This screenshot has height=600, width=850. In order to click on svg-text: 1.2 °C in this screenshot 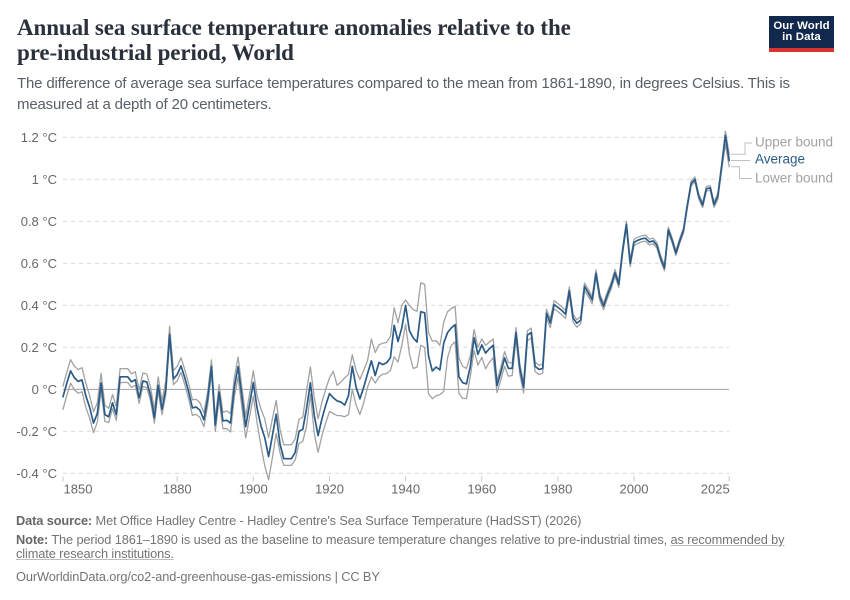, I will do `click(39, 137)`.